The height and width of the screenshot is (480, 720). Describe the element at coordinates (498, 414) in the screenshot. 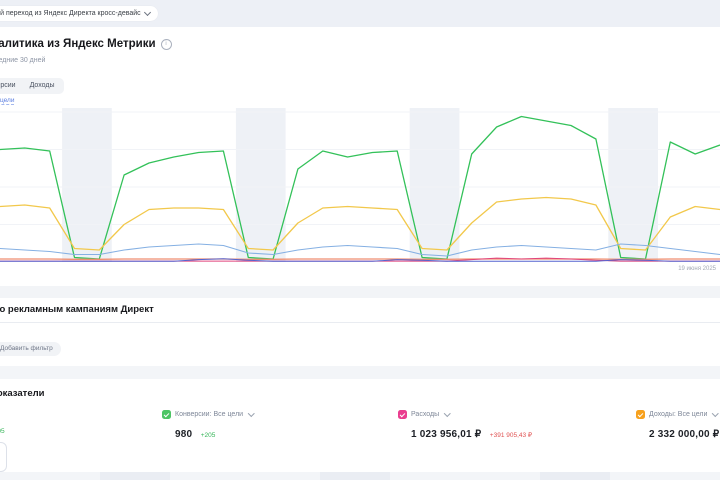

I see `metric-costs-selector: Расходы` at that location.